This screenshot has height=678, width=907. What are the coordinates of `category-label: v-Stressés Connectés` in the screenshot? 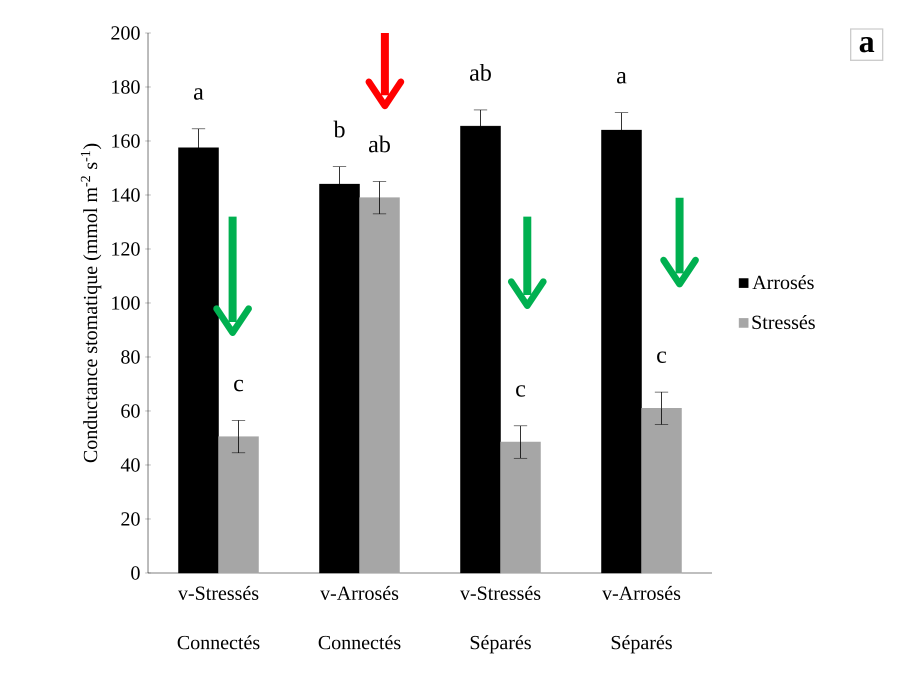 It's located at (219, 618).